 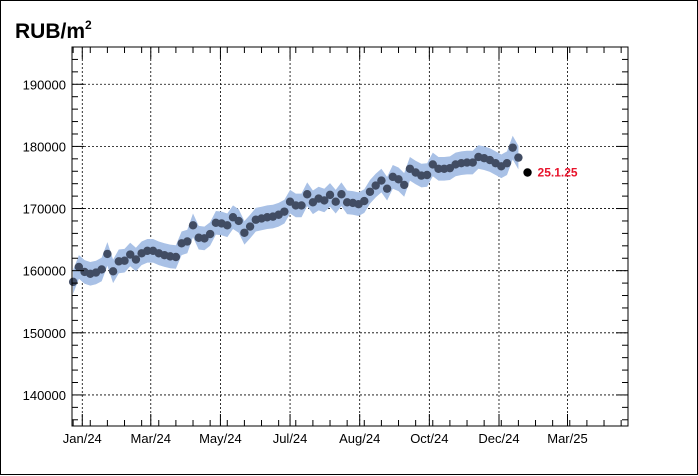 I want to click on x-tick-label: Dec/24, so click(x=498, y=438).